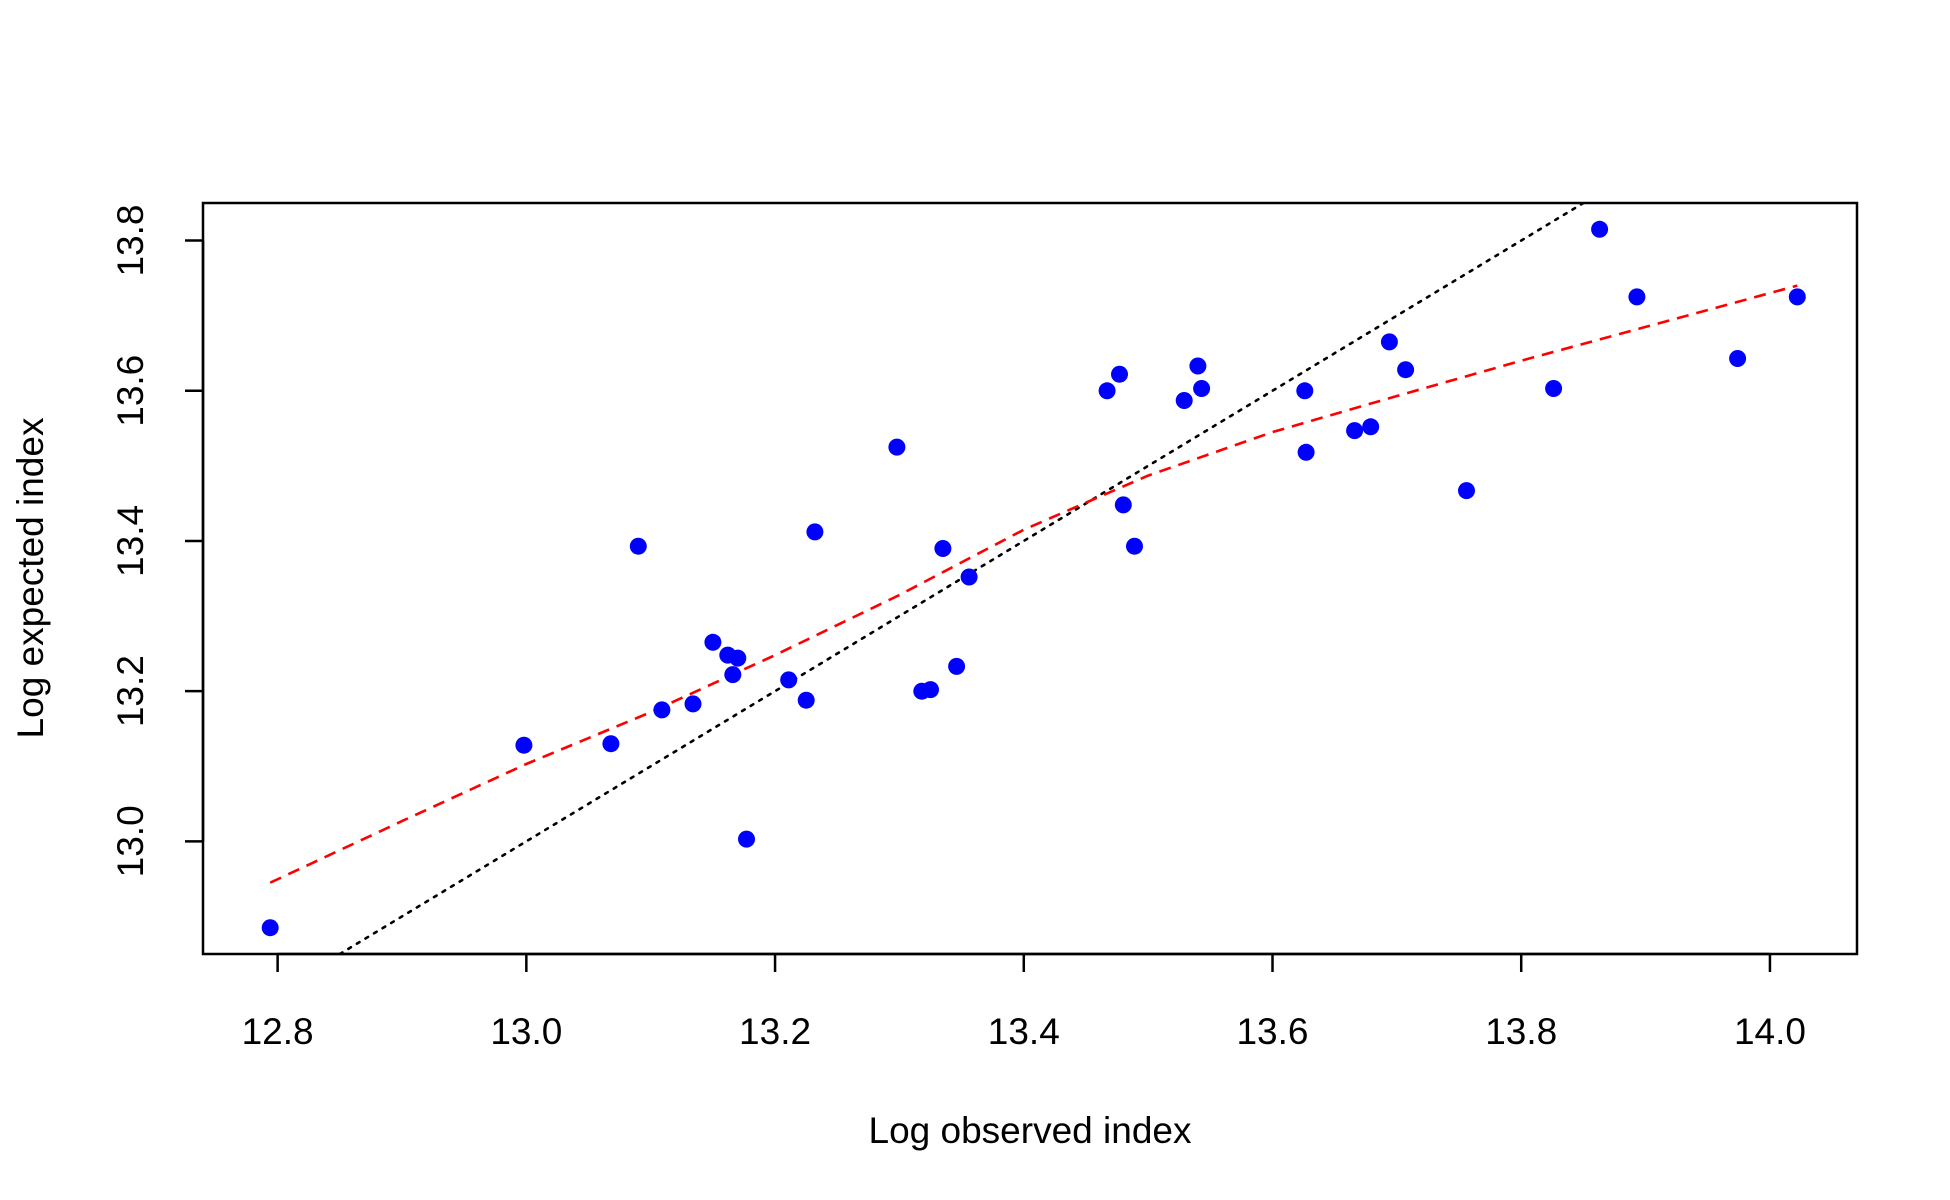 The image size is (1950, 1200). Describe the element at coordinates (130, 391) in the screenshot. I see `y-tick-label: 13.6` at that location.